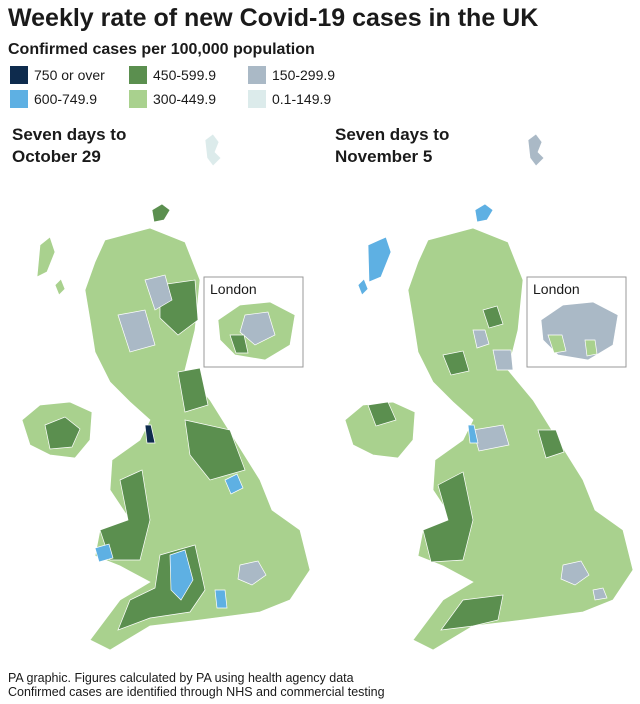  Describe the element at coordinates (184, 75) in the screenshot. I see `legend-label: 450-599.9` at that location.